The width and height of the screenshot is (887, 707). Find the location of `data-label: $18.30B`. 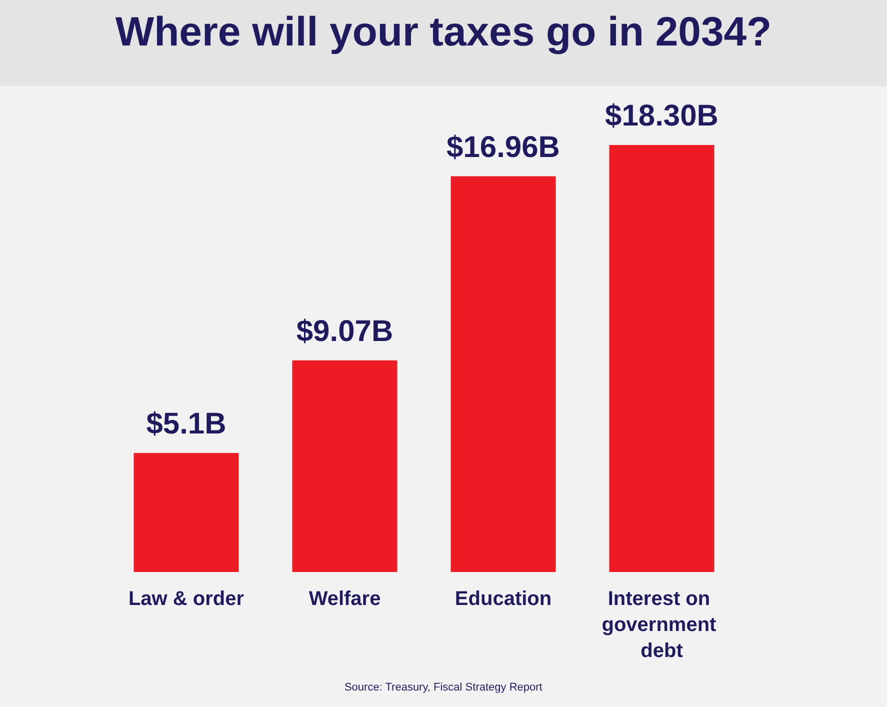

data-label: $18.30B is located at coordinates (661, 116).